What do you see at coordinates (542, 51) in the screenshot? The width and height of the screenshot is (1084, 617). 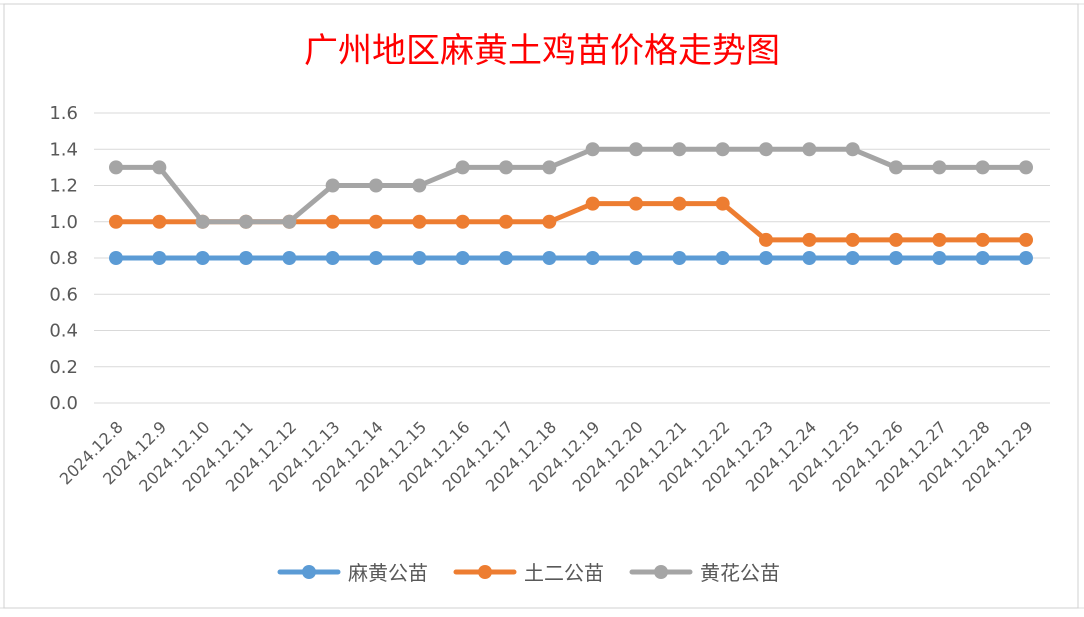 I see `chart-title: 广州地区麻黄土鸡苗价格走势图` at bounding box center [542, 51].